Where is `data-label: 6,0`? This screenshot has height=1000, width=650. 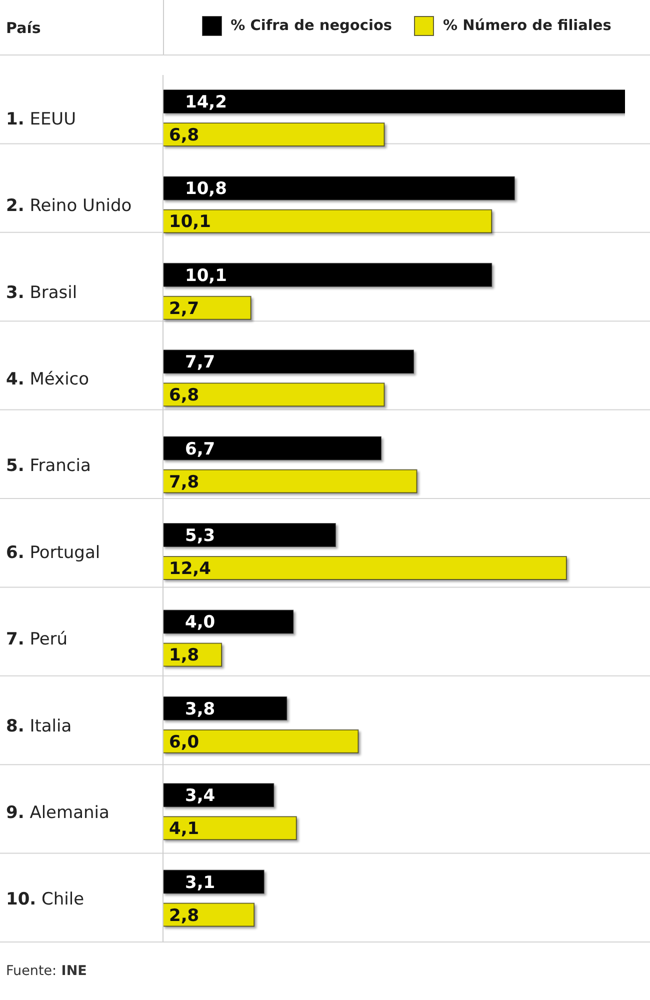 data-label: 6,0 is located at coordinates (184, 742).